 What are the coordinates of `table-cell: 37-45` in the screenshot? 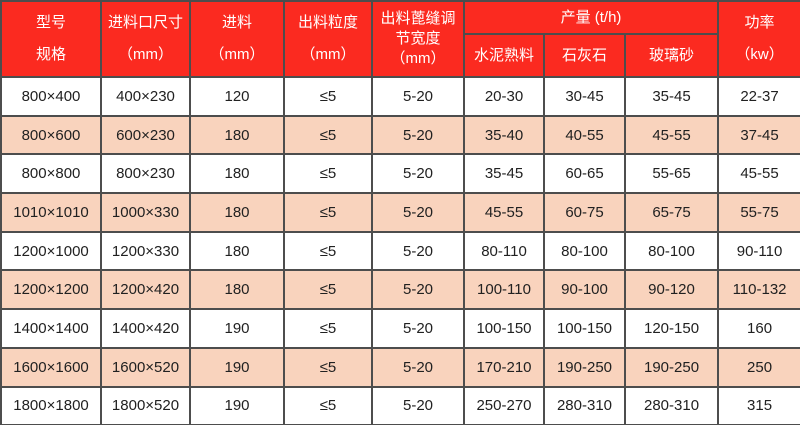 It's located at (758, 135).